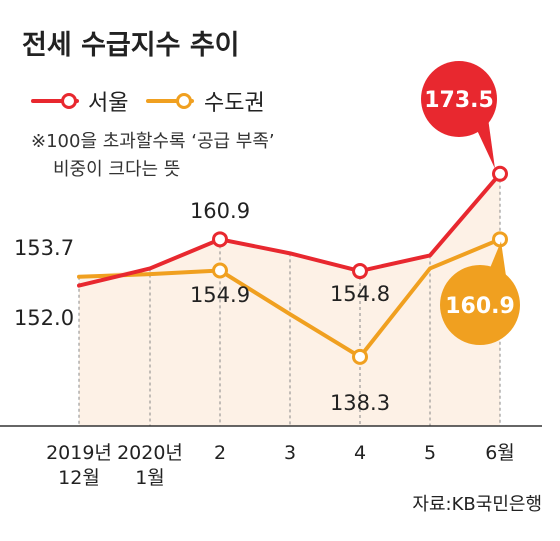 This screenshot has width=560, height=541. I want to click on seoul-callout-circle, so click(459, 99).